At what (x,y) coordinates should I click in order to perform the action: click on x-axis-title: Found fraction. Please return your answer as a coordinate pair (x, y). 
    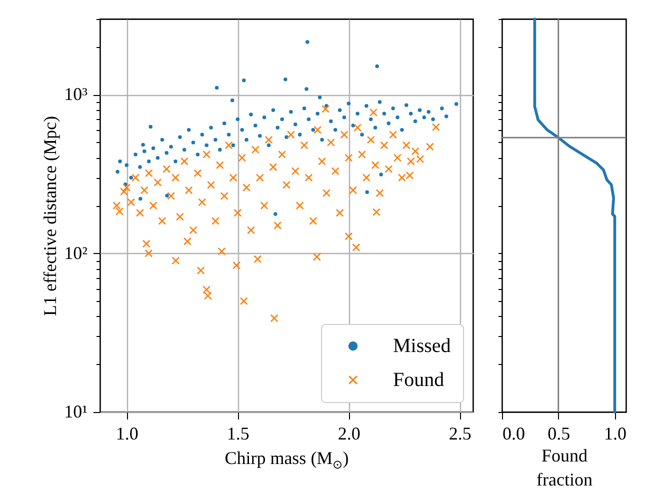
    Looking at the image, I should click on (564, 468).